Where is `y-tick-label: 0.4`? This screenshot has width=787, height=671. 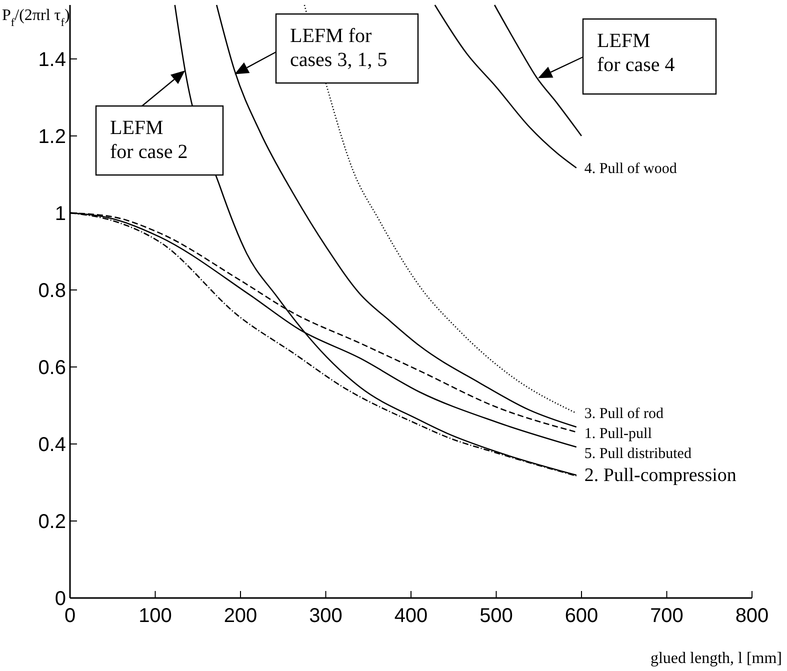
y-tick-label: 0.4 is located at coordinates (52, 445).